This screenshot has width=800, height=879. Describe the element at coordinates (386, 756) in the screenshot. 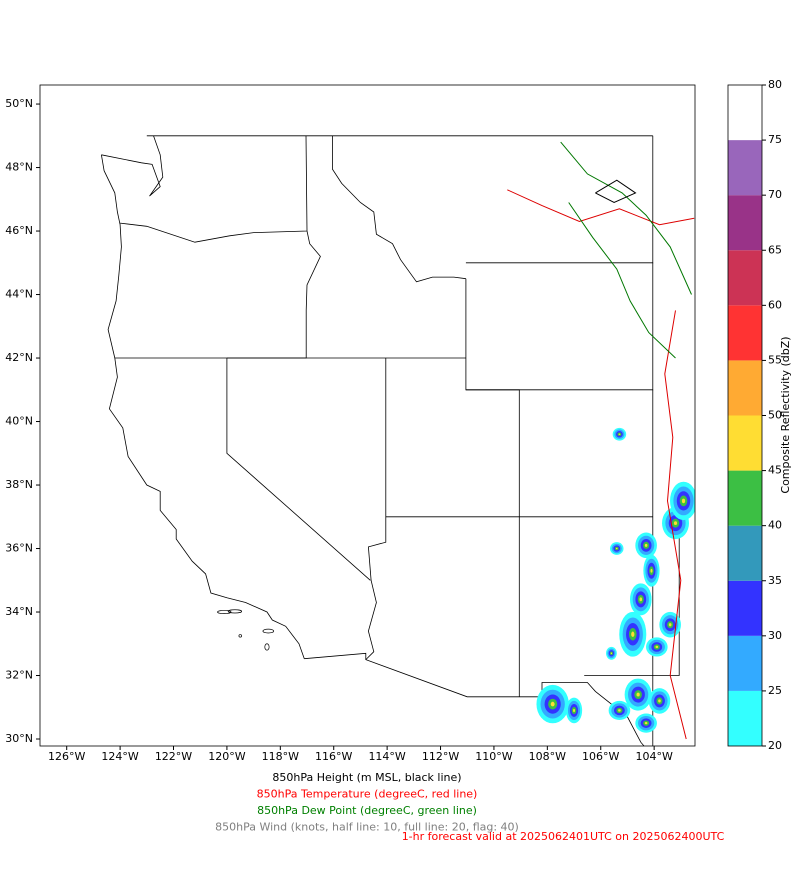

I see `x-tick-label: 114°W` at that location.